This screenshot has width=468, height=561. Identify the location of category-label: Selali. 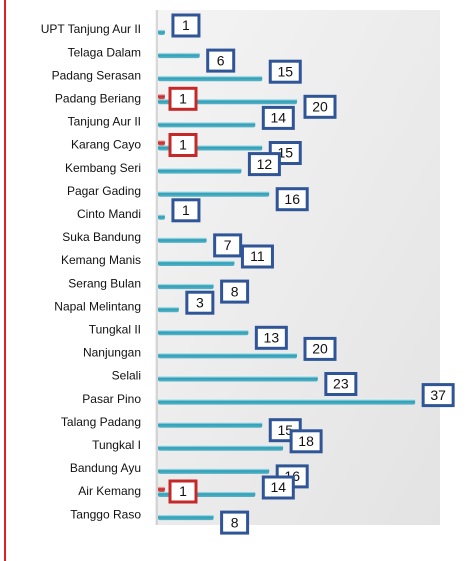
(126, 376).